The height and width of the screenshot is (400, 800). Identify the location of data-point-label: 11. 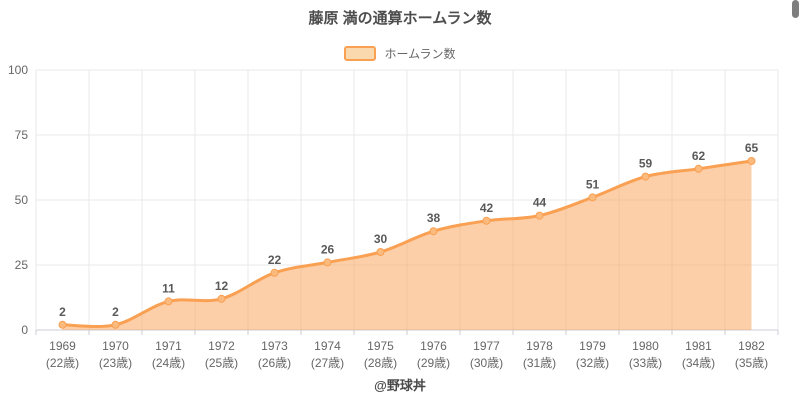
(168, 288).